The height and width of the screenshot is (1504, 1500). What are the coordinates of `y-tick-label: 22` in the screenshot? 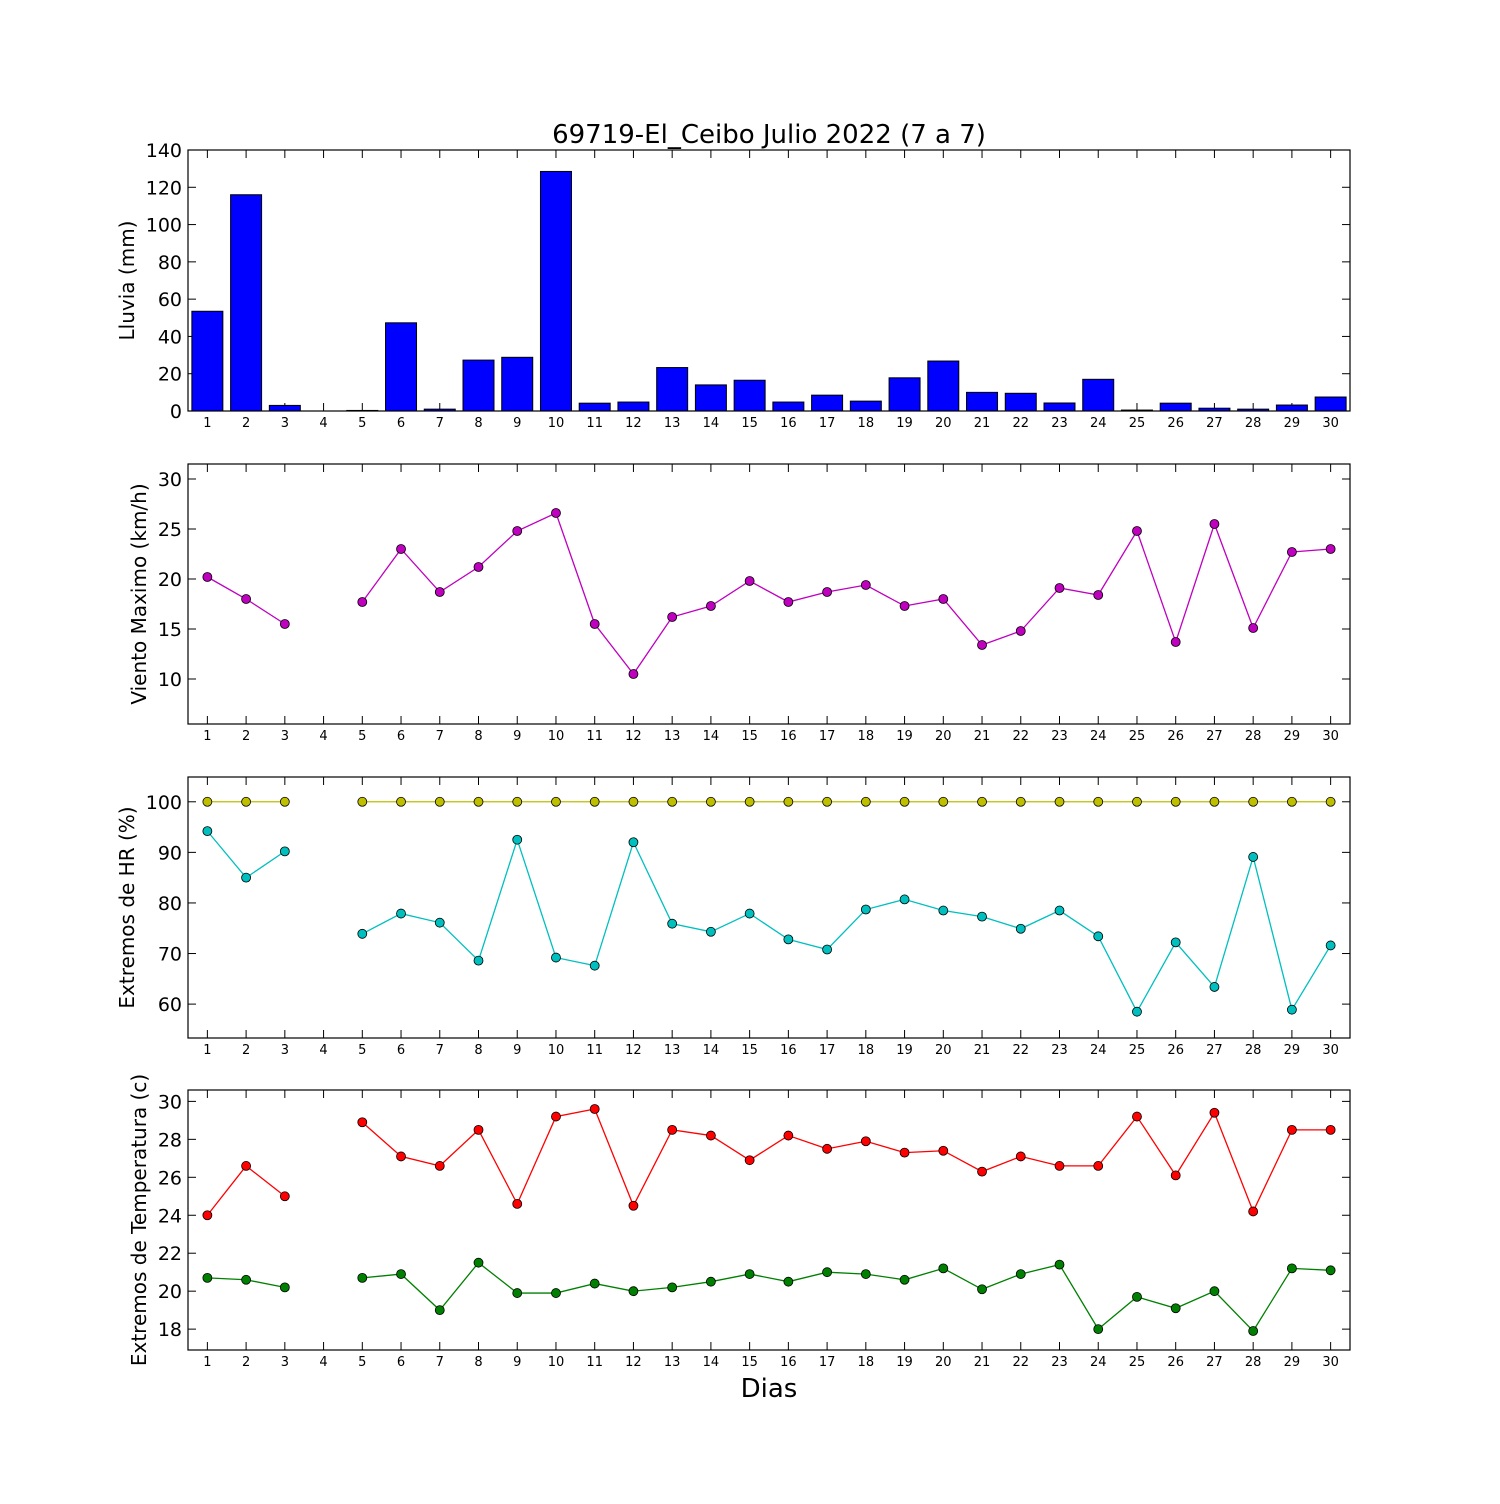 It's located at (170, 1254).